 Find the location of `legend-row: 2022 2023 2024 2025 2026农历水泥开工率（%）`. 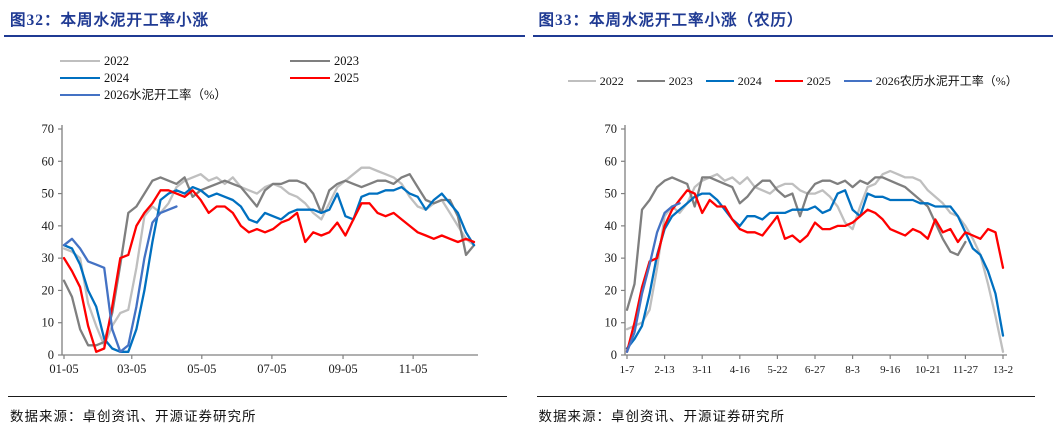

legend-row: 2022 2023 2024 2025 2026农历水泥开工率（%） is located at coordinates (793, 63).